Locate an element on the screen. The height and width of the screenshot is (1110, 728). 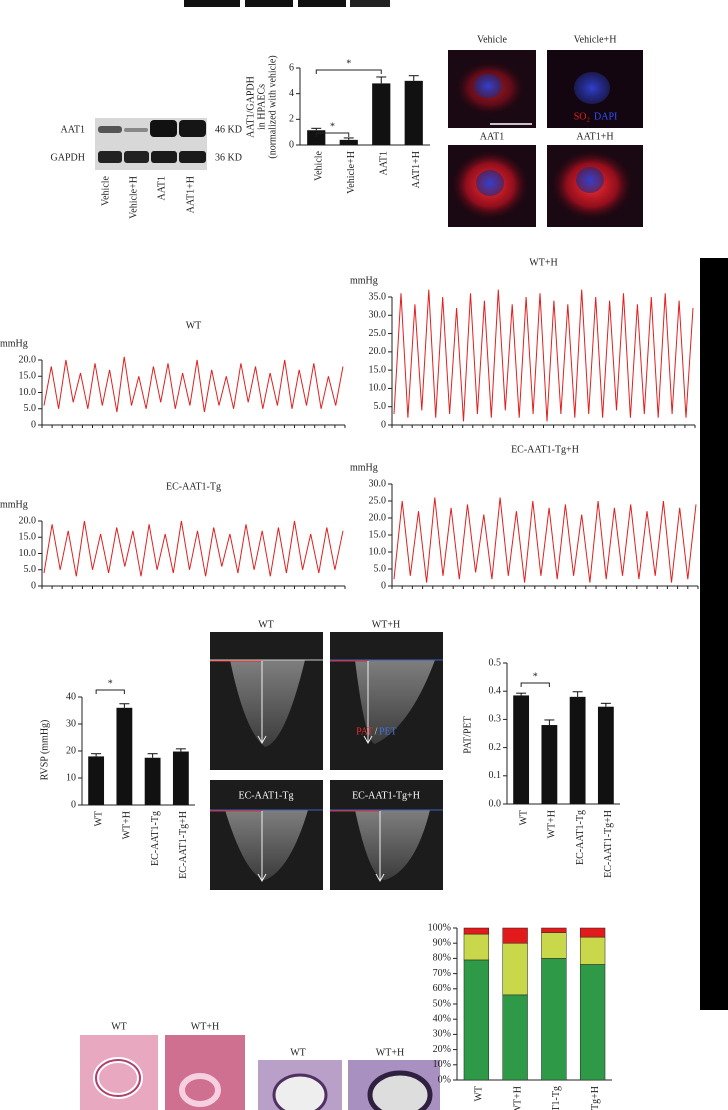
image-label: EC-AAT1-Tg+H is located at coordinates (386, 795).